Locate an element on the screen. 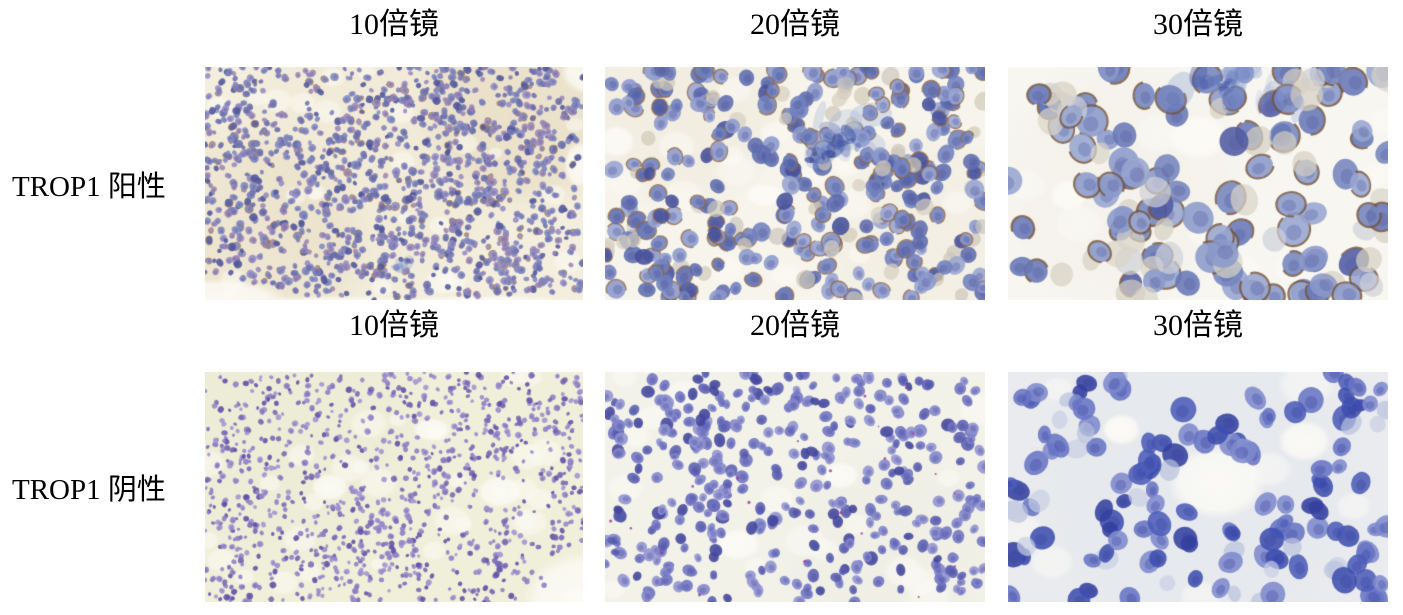  micrograph-trop1-negative-10x is located at coordinates (394, 487).